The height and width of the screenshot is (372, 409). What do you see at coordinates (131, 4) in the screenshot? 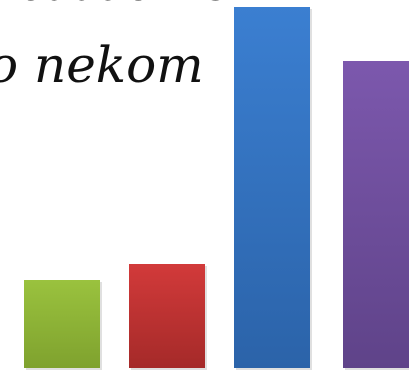
I see `overlay-text-top: cuado visi` at bounding box center [131, 4].